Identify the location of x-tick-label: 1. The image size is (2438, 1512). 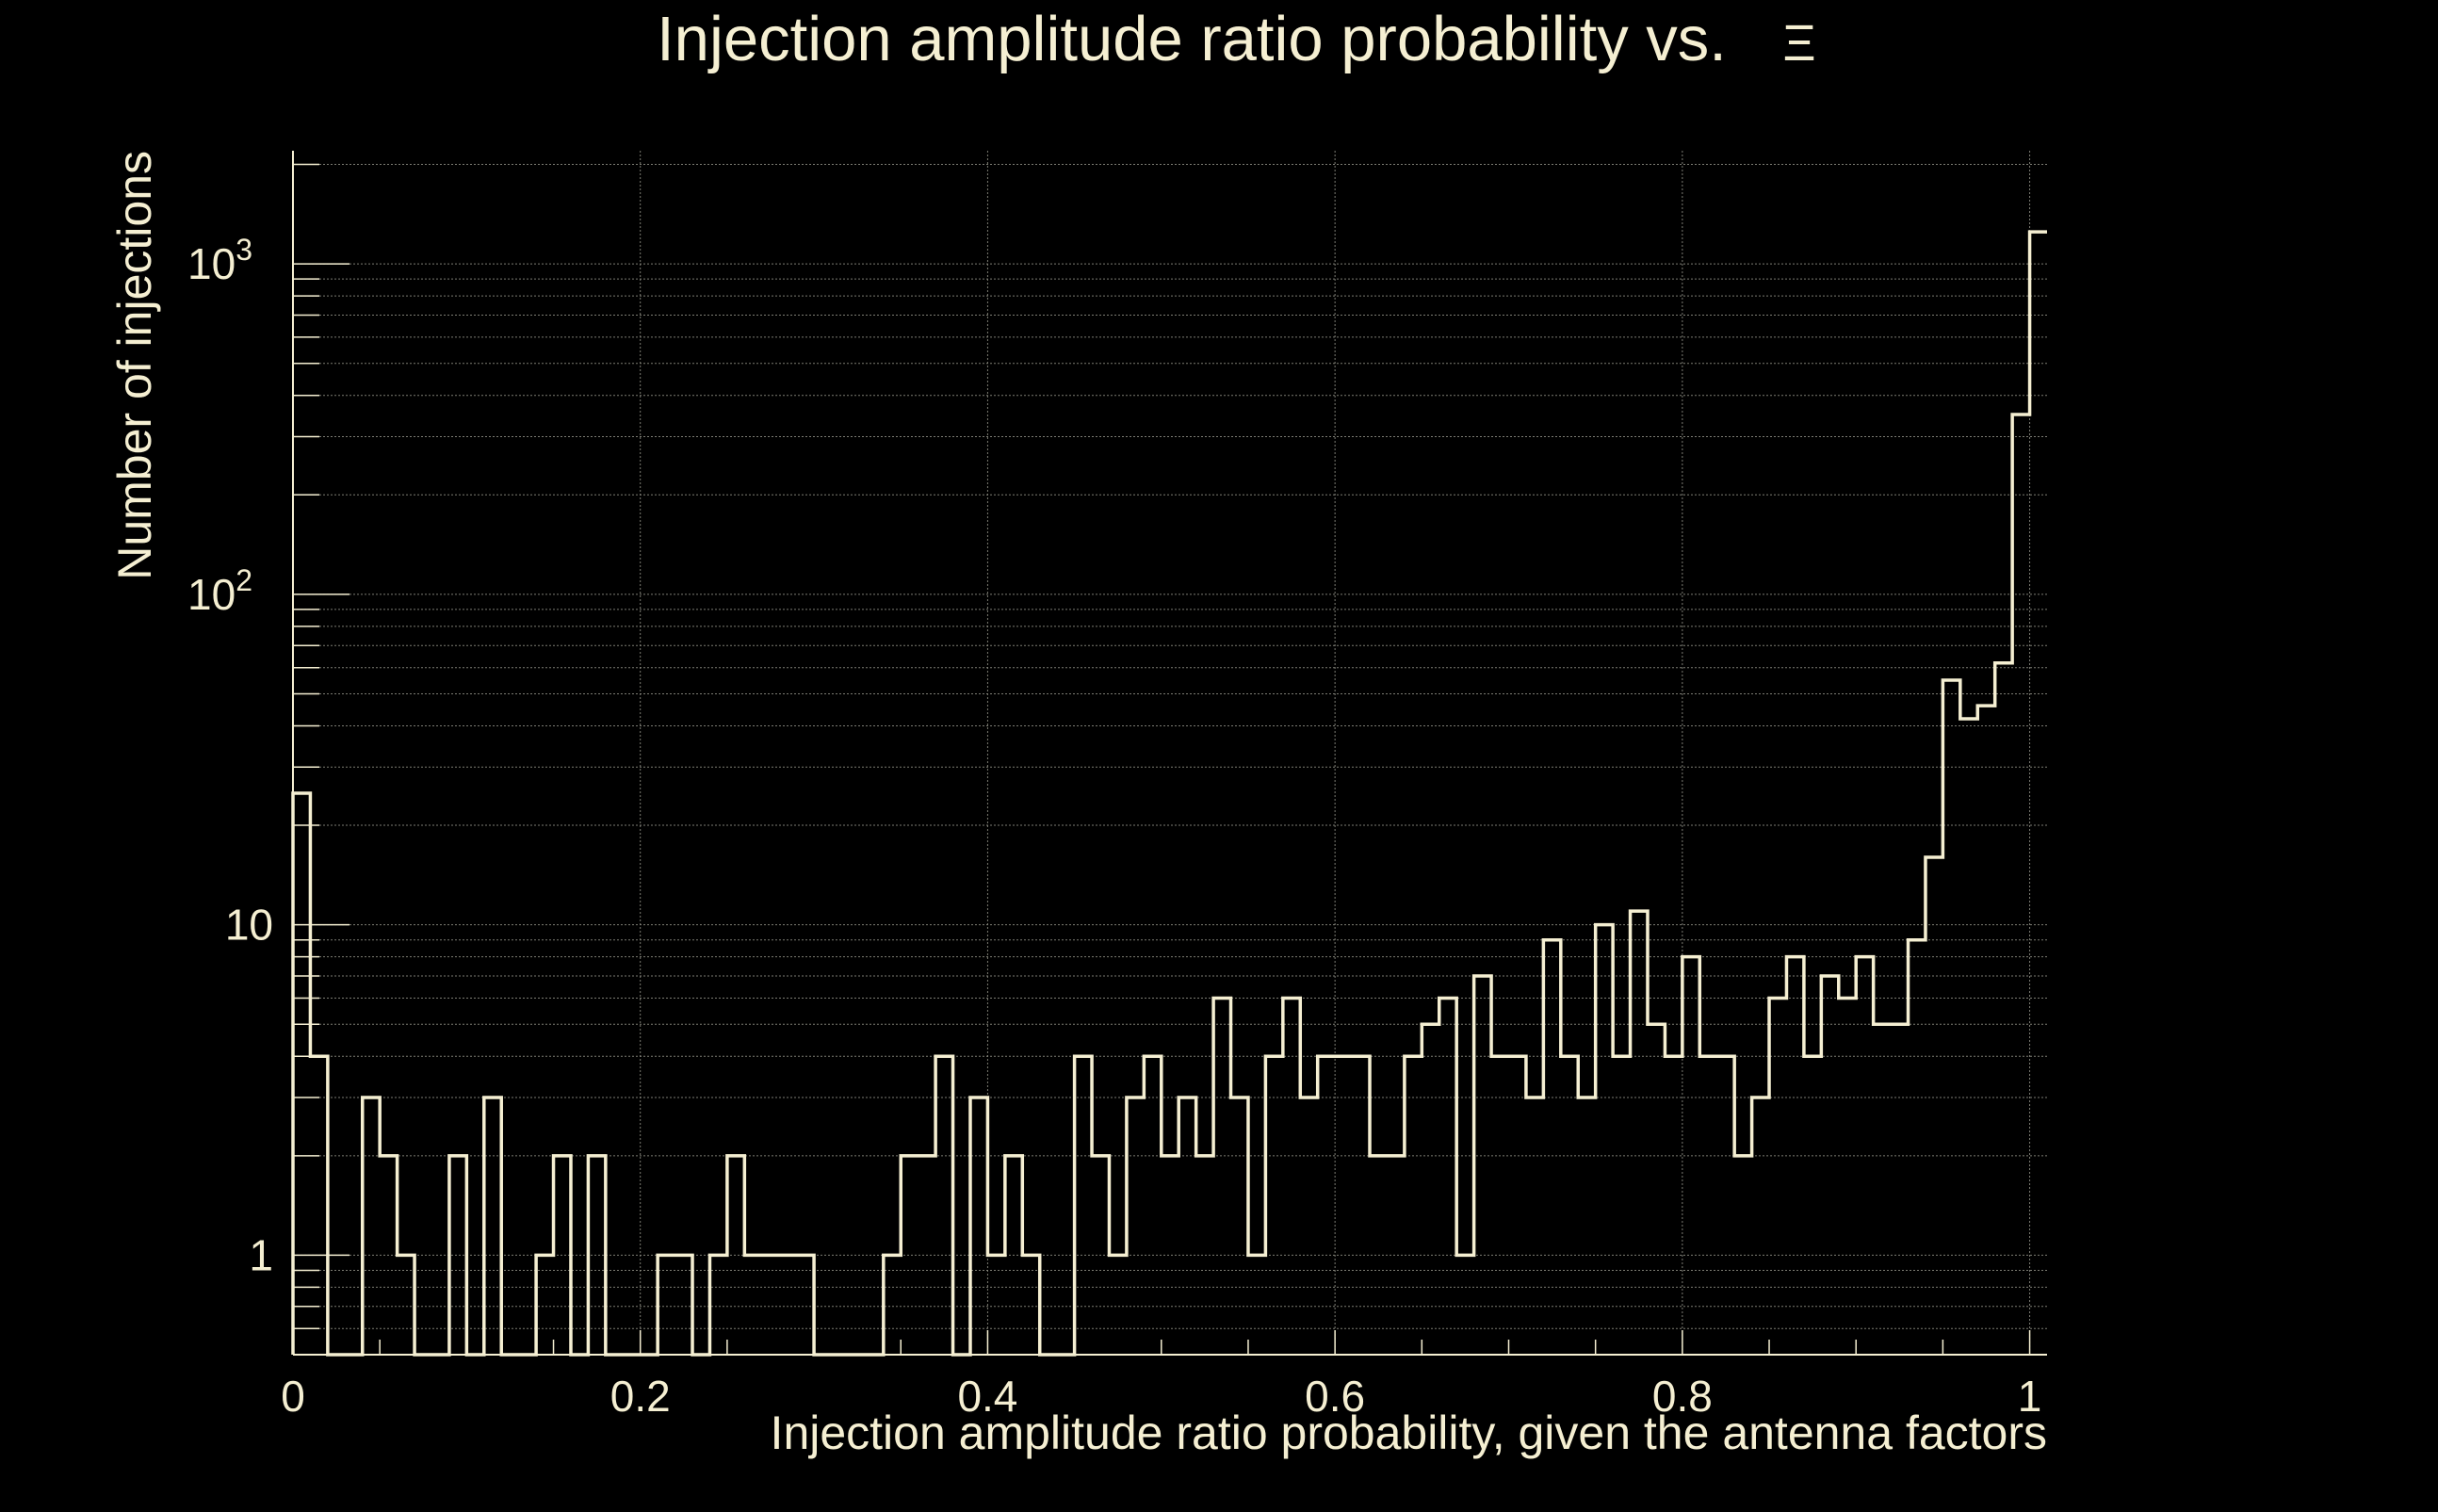
(2030, 1396).